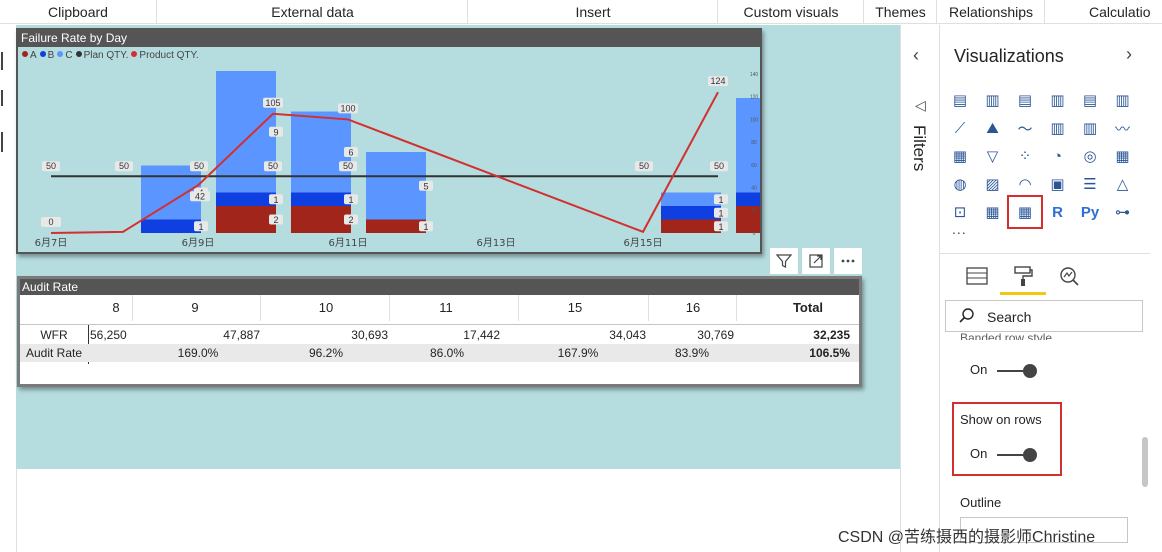 The height and width of the screenshot is (552, 1162). Describe the element at coordinates (916, 55) in the screenshot. I see `chevron-left-icon: ‹` at that location.